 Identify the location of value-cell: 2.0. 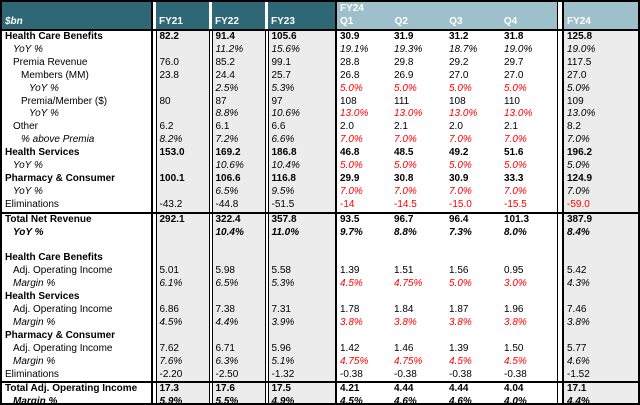
(456, 127).